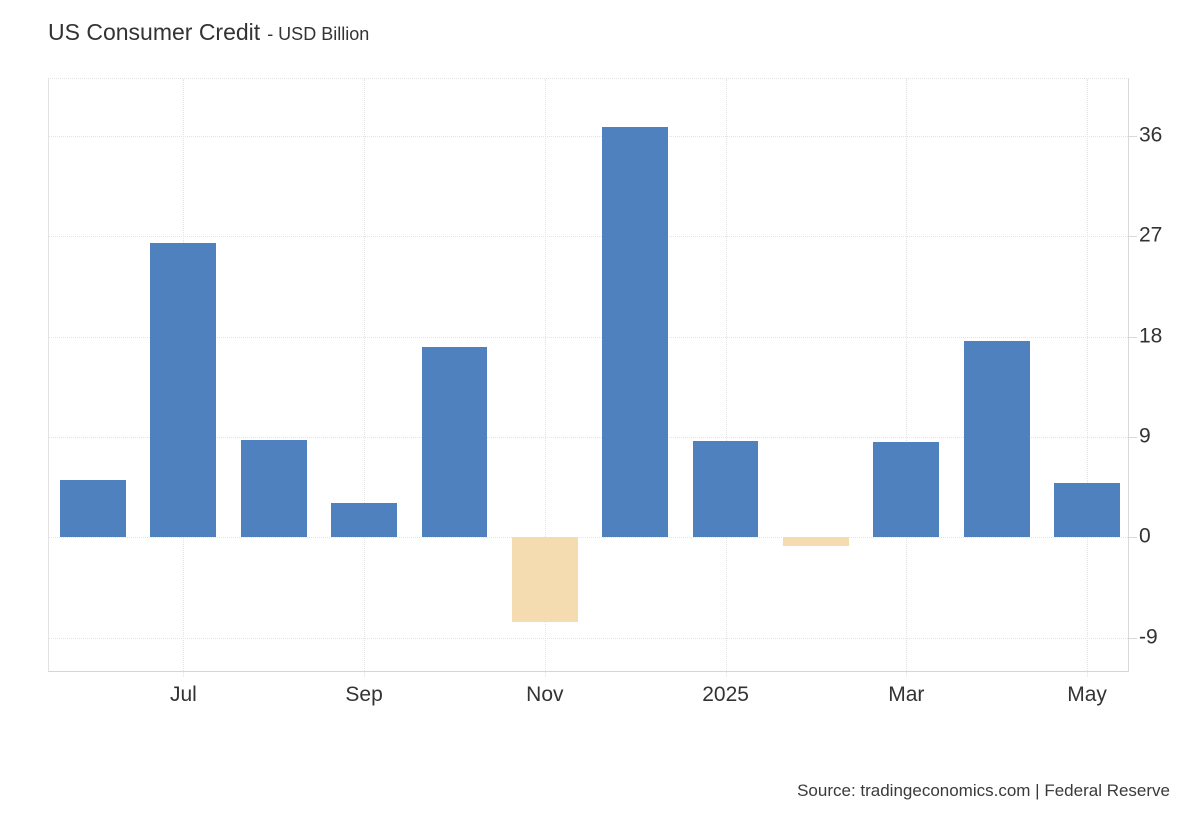 The height and width of the screenshot is (820, 1200). What do you see at coordinates (996, 439) in the screenshot?
I see `bar-apr-2025` at bounding box center [996, 439].